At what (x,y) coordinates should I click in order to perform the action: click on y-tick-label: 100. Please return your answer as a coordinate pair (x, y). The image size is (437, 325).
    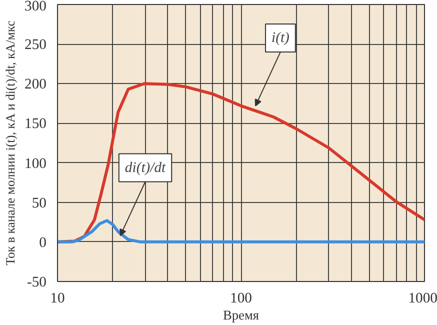
    Looking at the image, I should click on (35, 164).